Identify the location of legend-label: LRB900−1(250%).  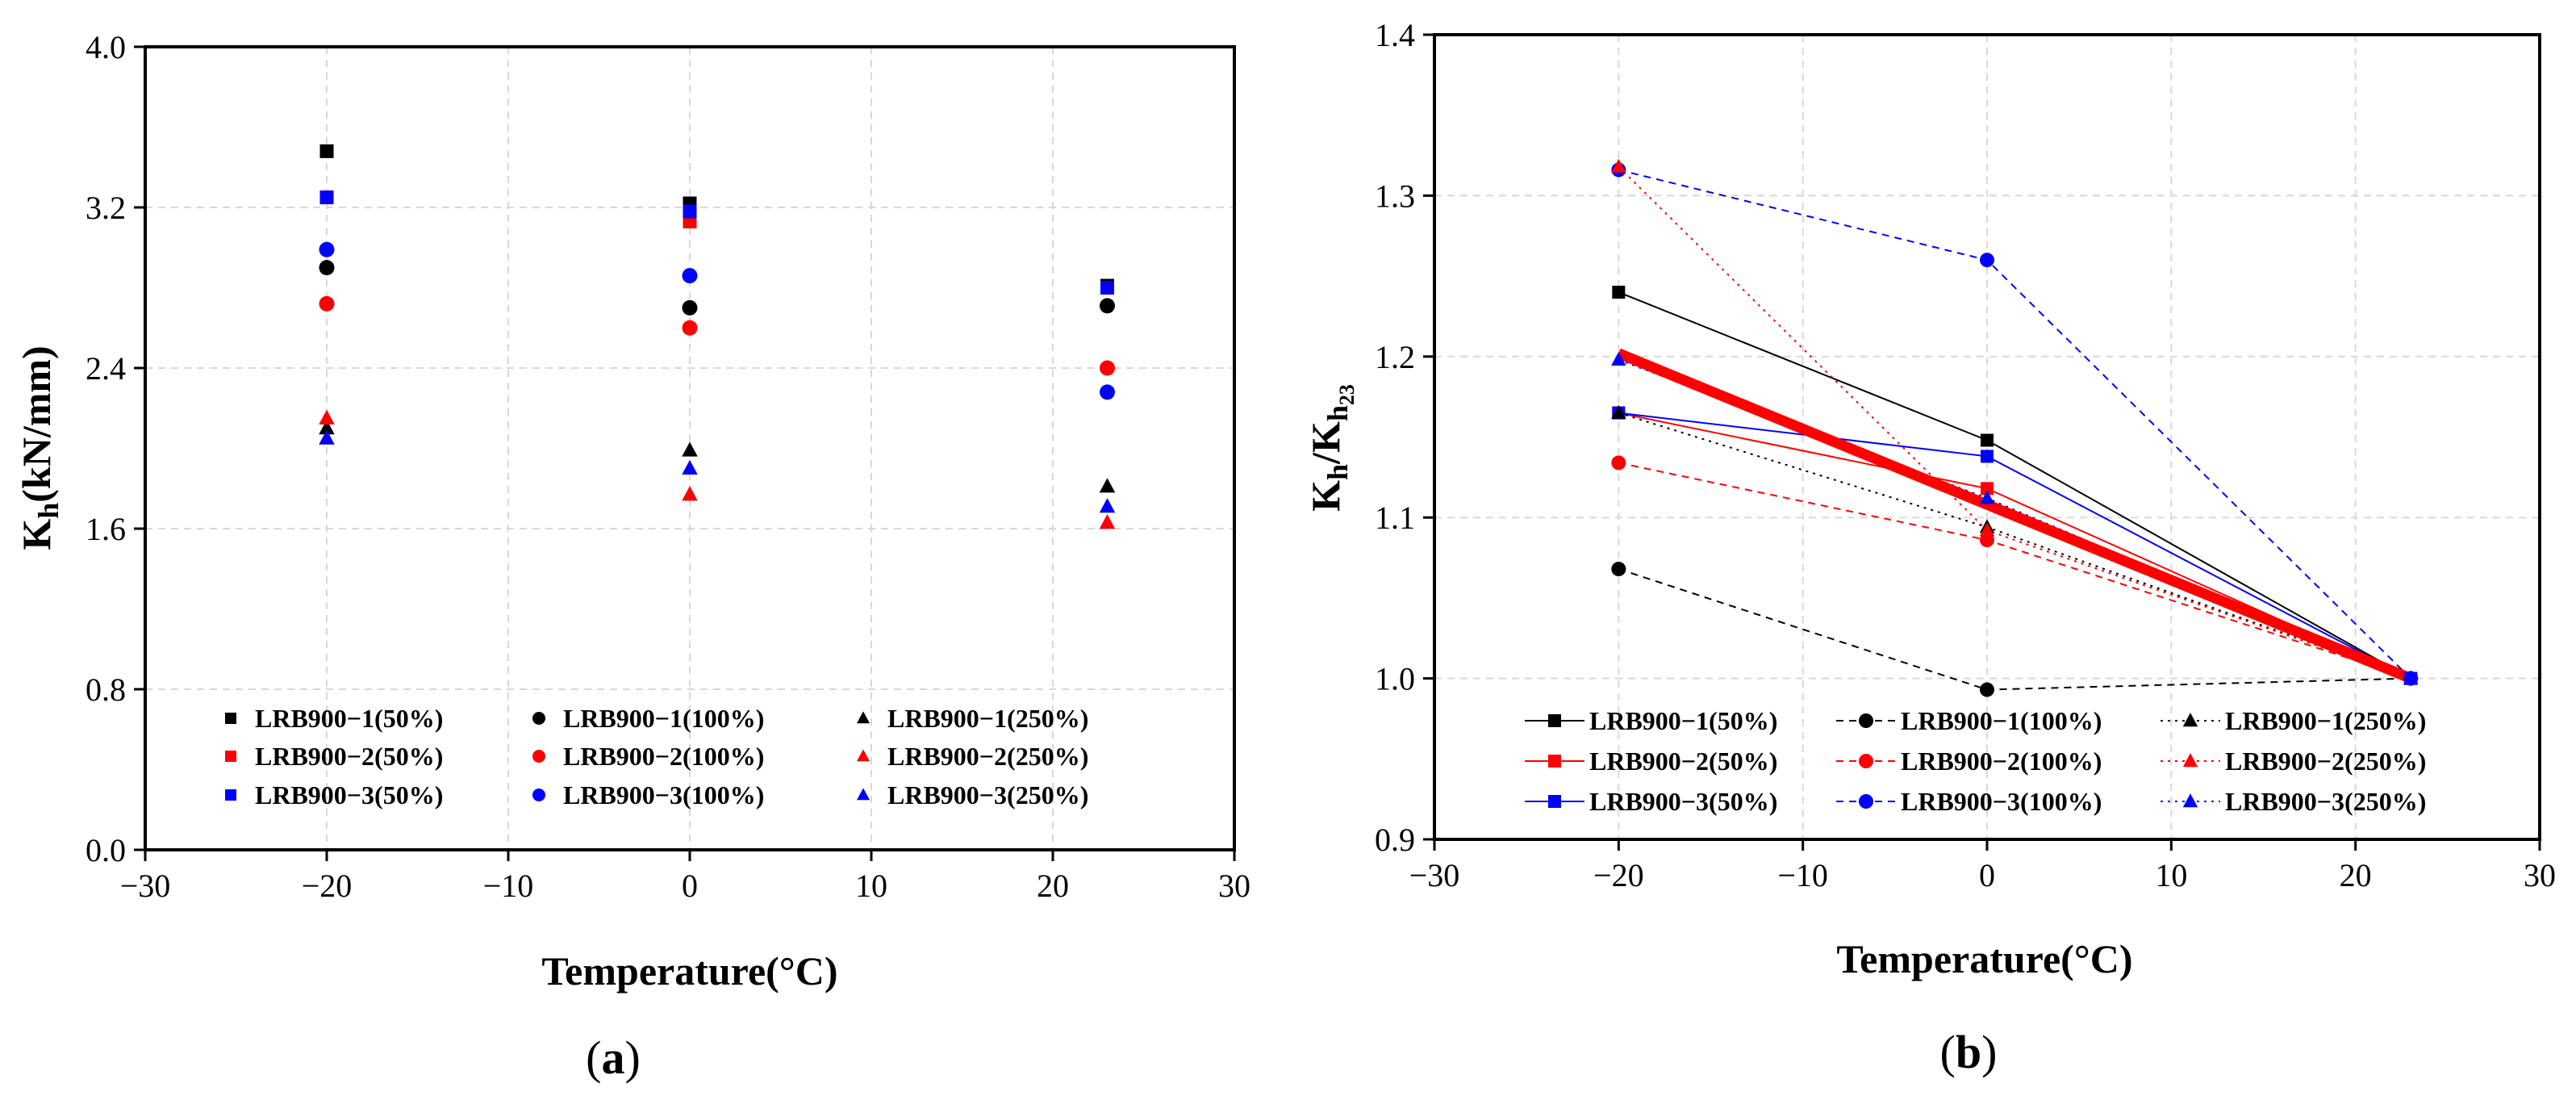
(2325, 720).